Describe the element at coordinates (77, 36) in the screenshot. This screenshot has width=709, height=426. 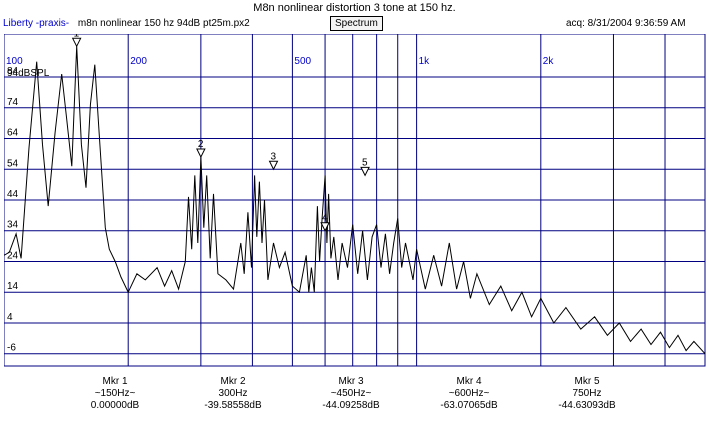
I see `marker-1-label: 1` at that location.